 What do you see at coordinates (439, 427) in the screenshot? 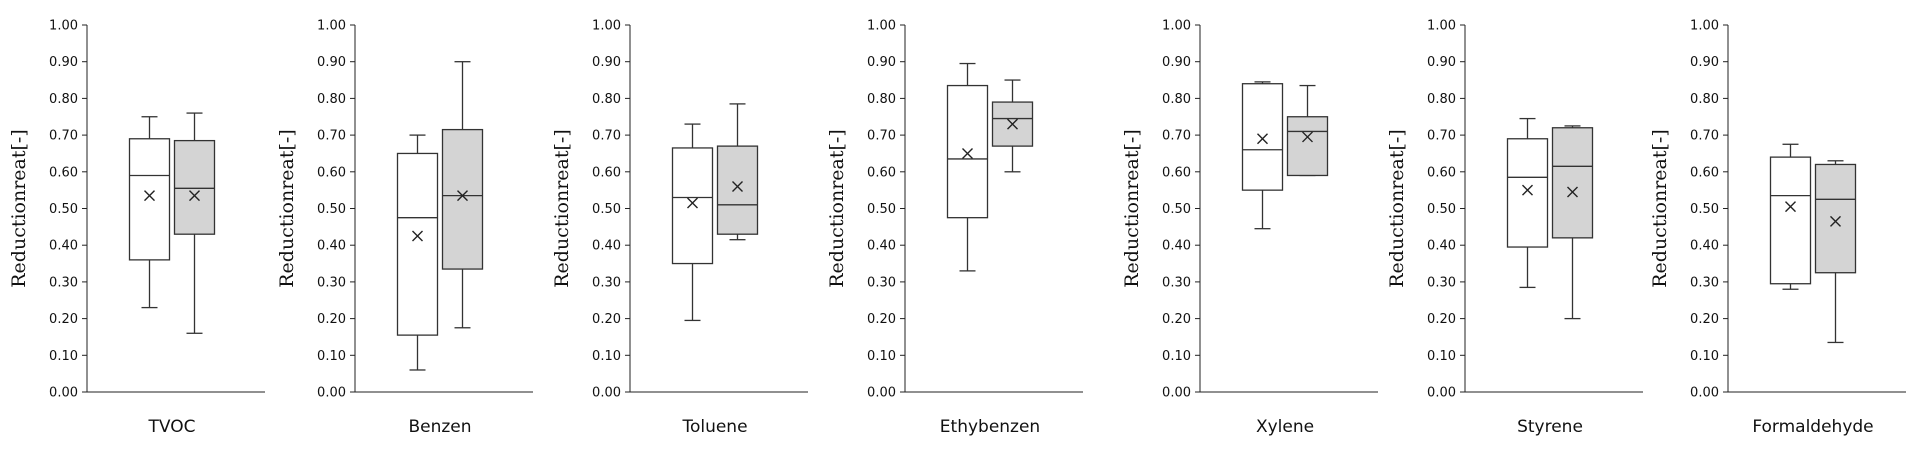
I see `category-label: Benzen` at bounding box center [439, 427].